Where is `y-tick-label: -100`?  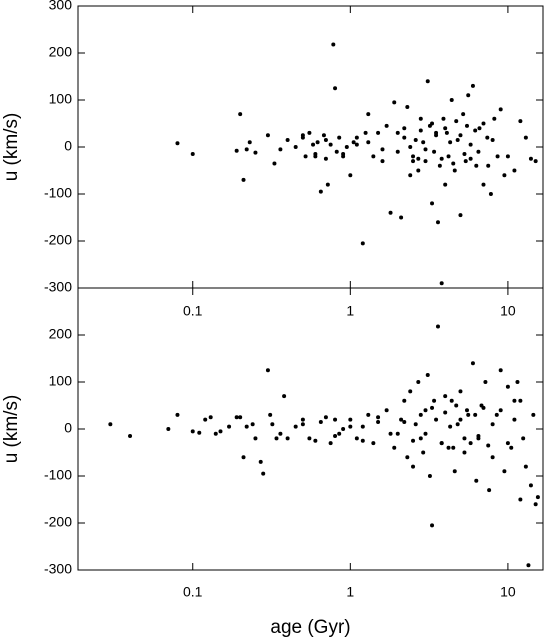
y-tick-label: -100 is located at coordinates (58, 193).